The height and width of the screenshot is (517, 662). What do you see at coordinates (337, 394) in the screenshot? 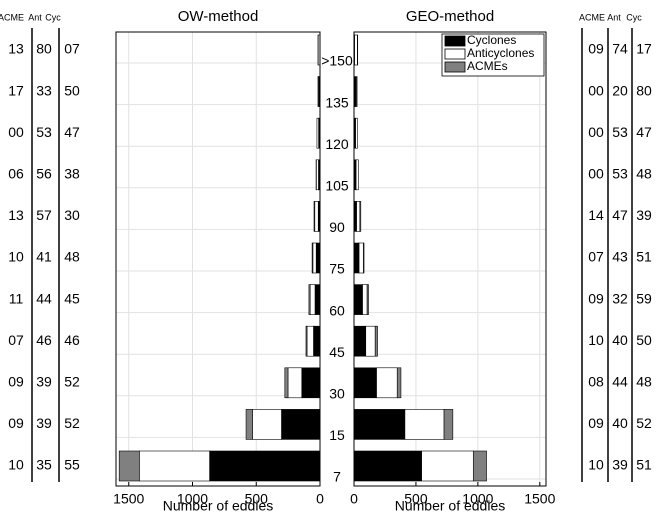
I see `y-tick-label: 30` at bounding box center [337, 394].